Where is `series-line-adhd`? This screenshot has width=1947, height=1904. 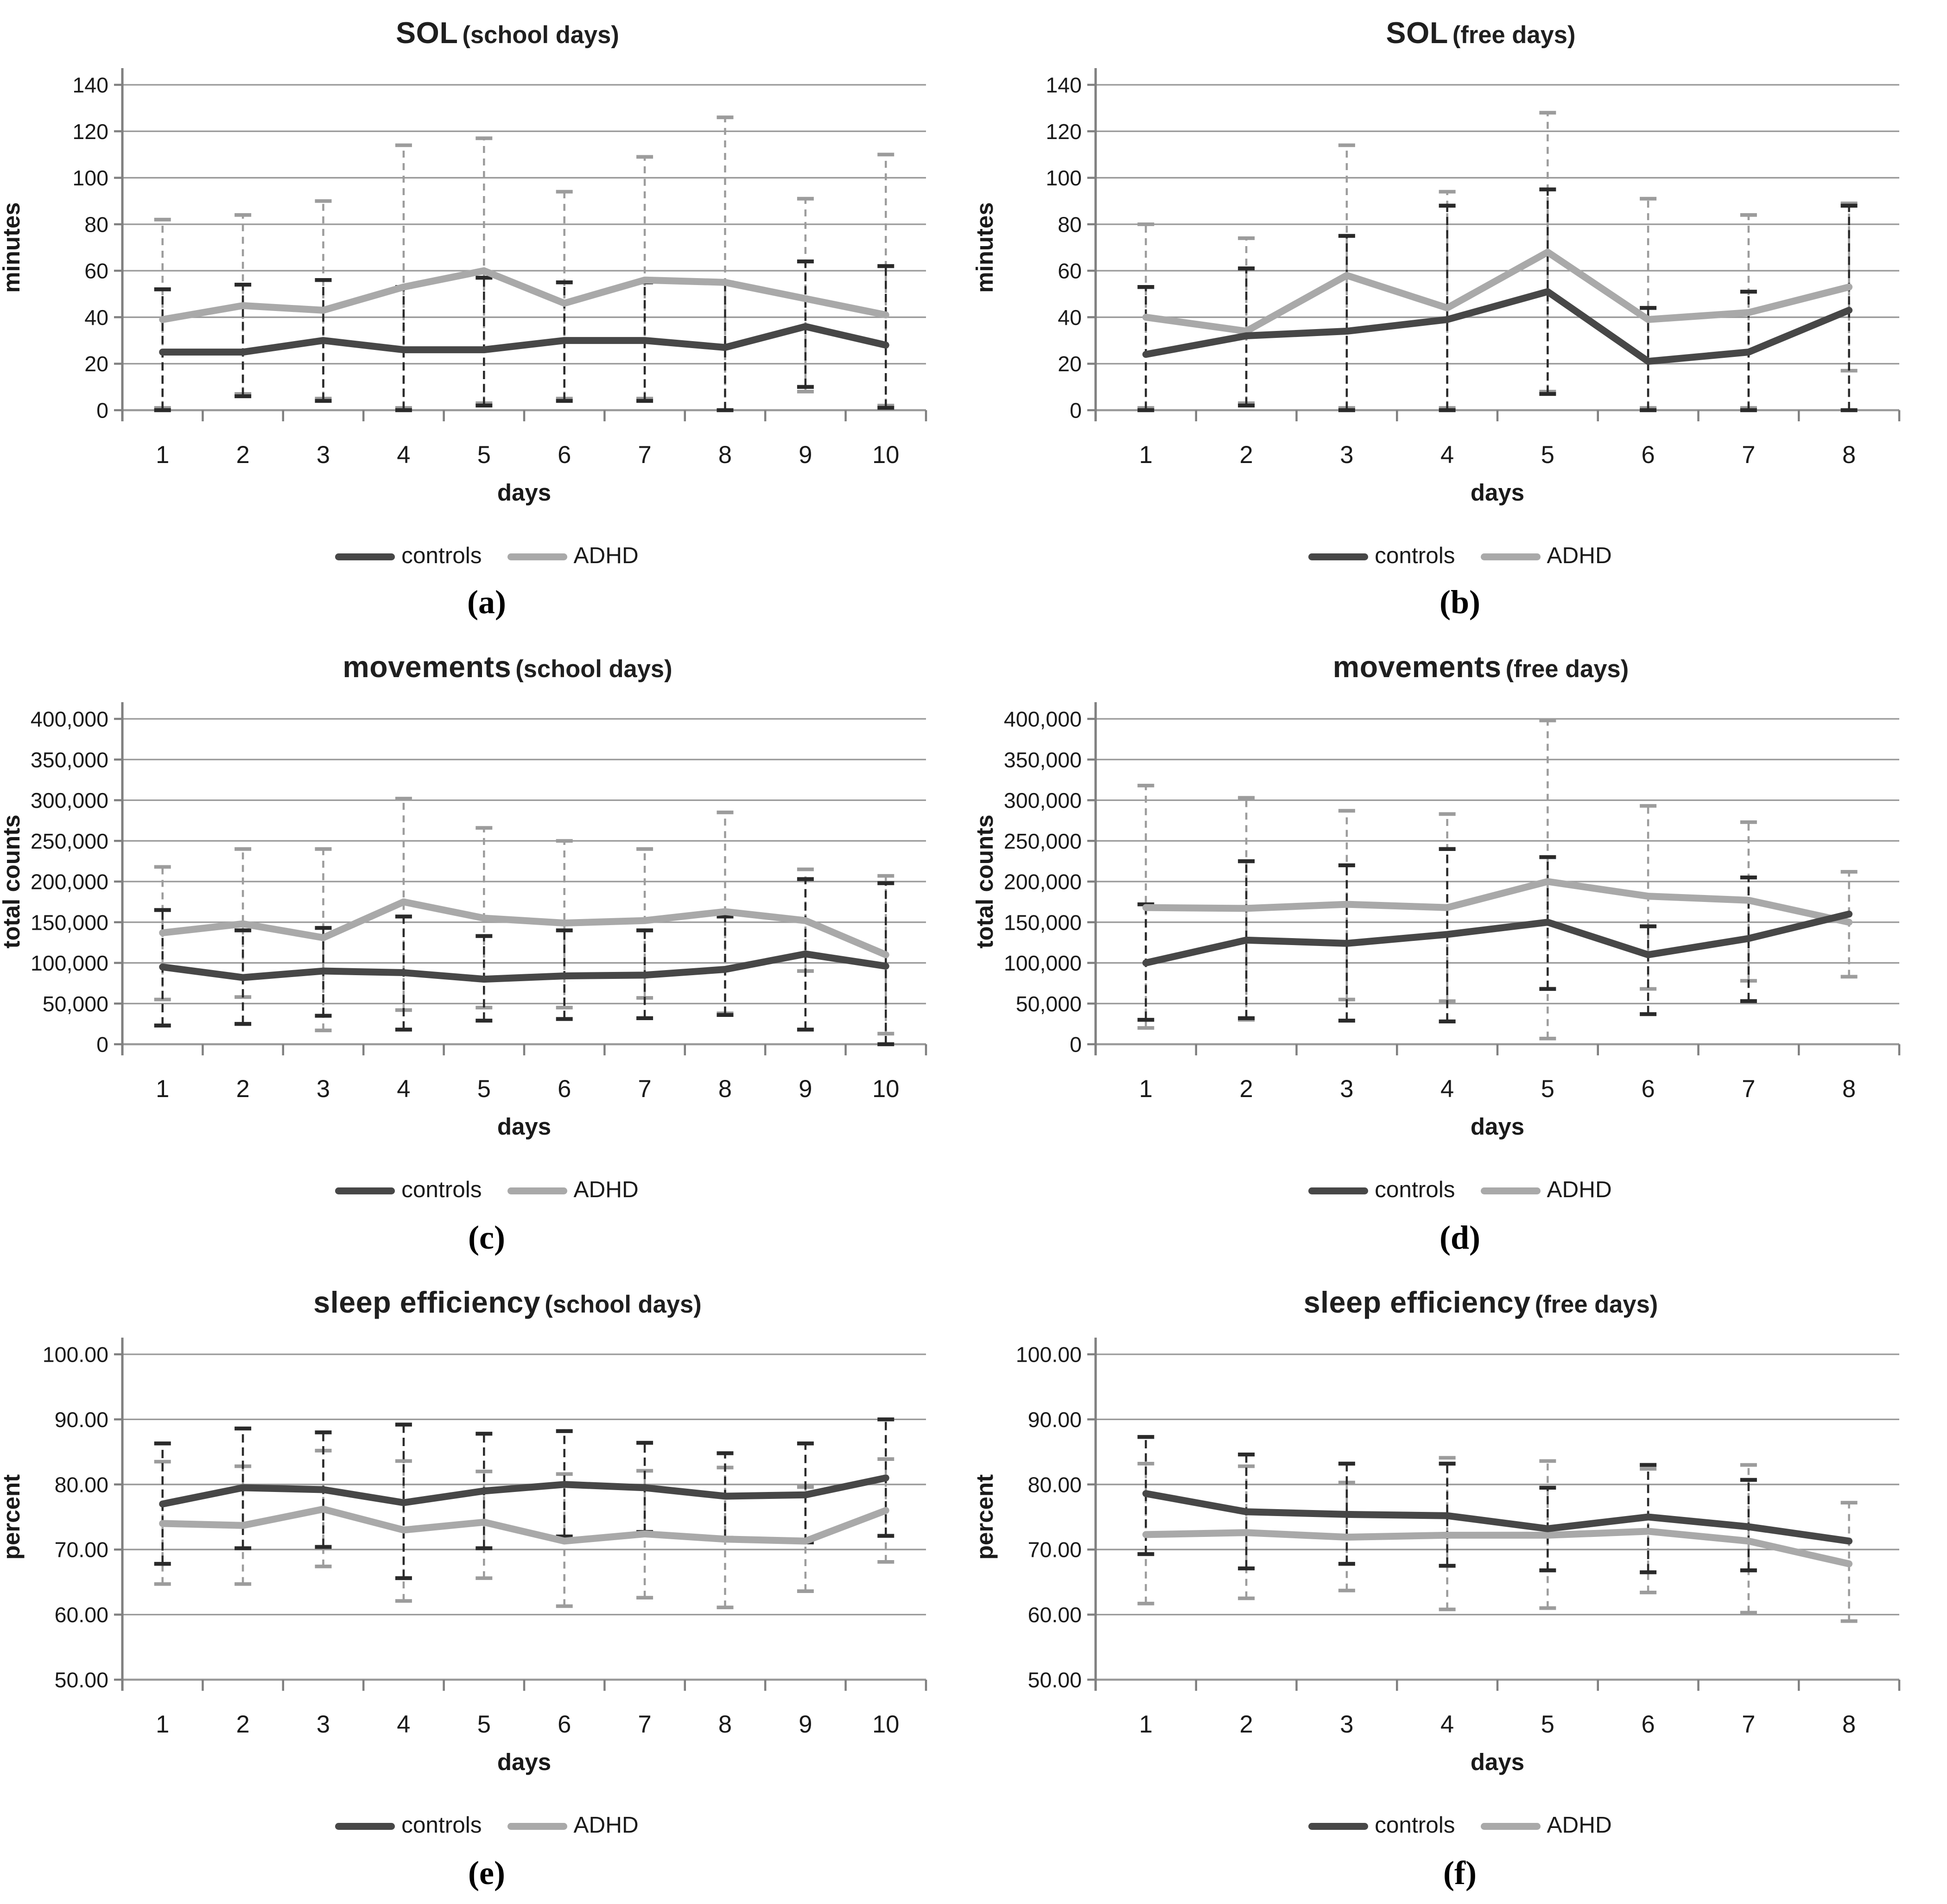 series-line-adhd is located at coordinates (1497, 292).